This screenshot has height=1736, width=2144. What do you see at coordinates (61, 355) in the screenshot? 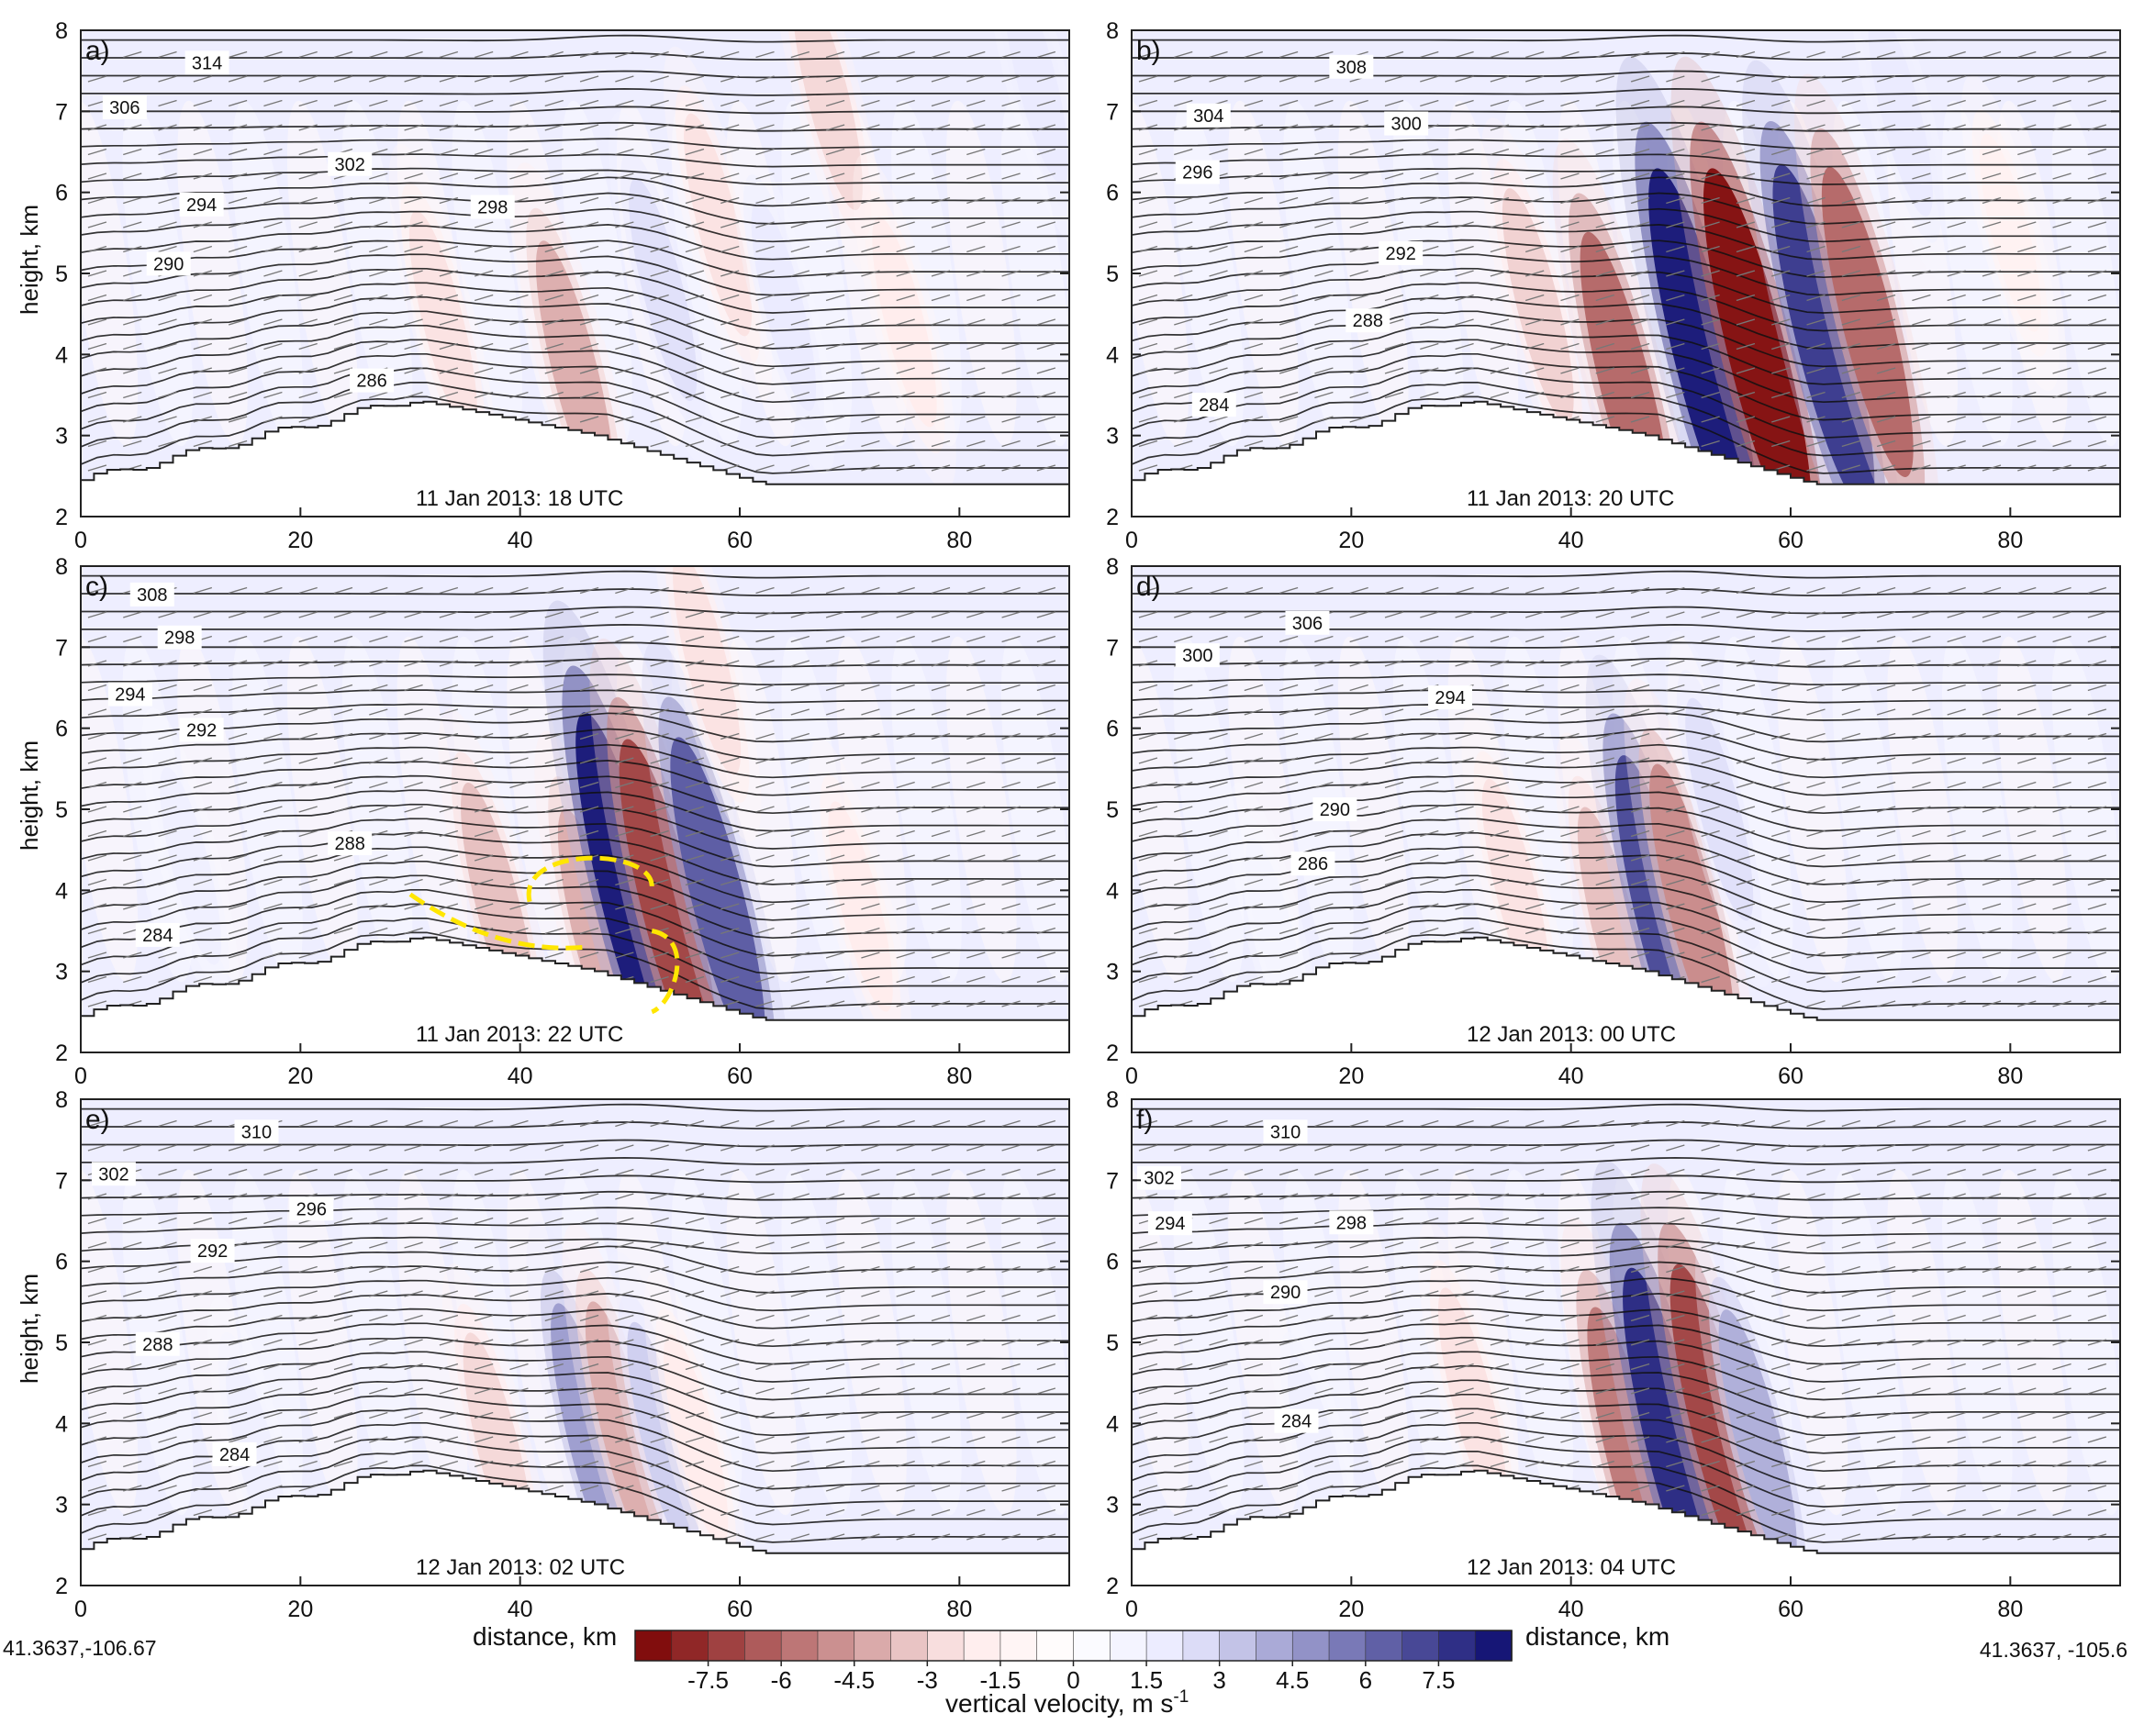
I see `y-tick-label: 4` at bounding box center [61, 355].